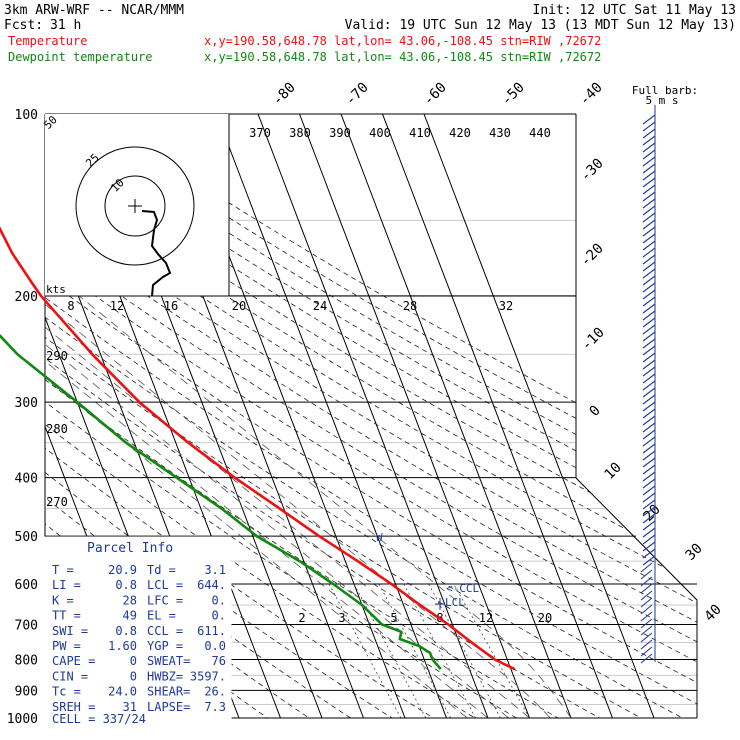 The image size is (740, 740). What do you see at coordinates (211, 585) in the screenshot?
I see `parcel-param-value: 644.` at bounding box center [211, 585].